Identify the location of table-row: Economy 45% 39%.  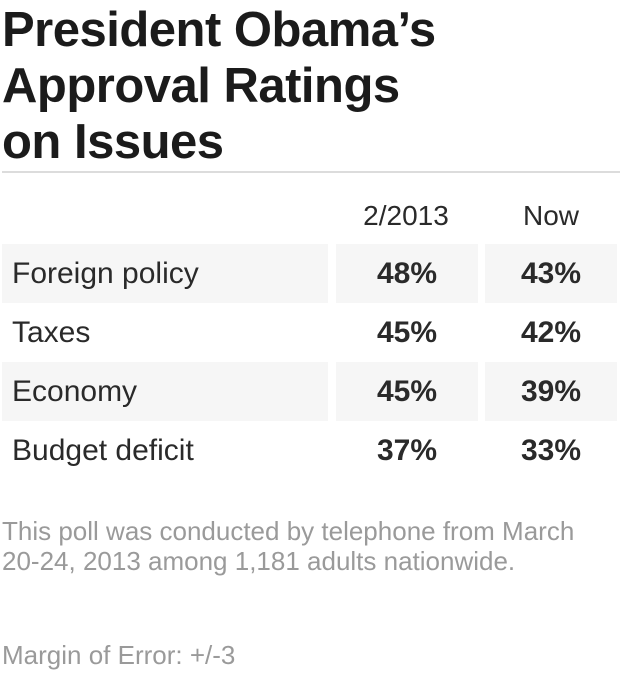
(311, 391).